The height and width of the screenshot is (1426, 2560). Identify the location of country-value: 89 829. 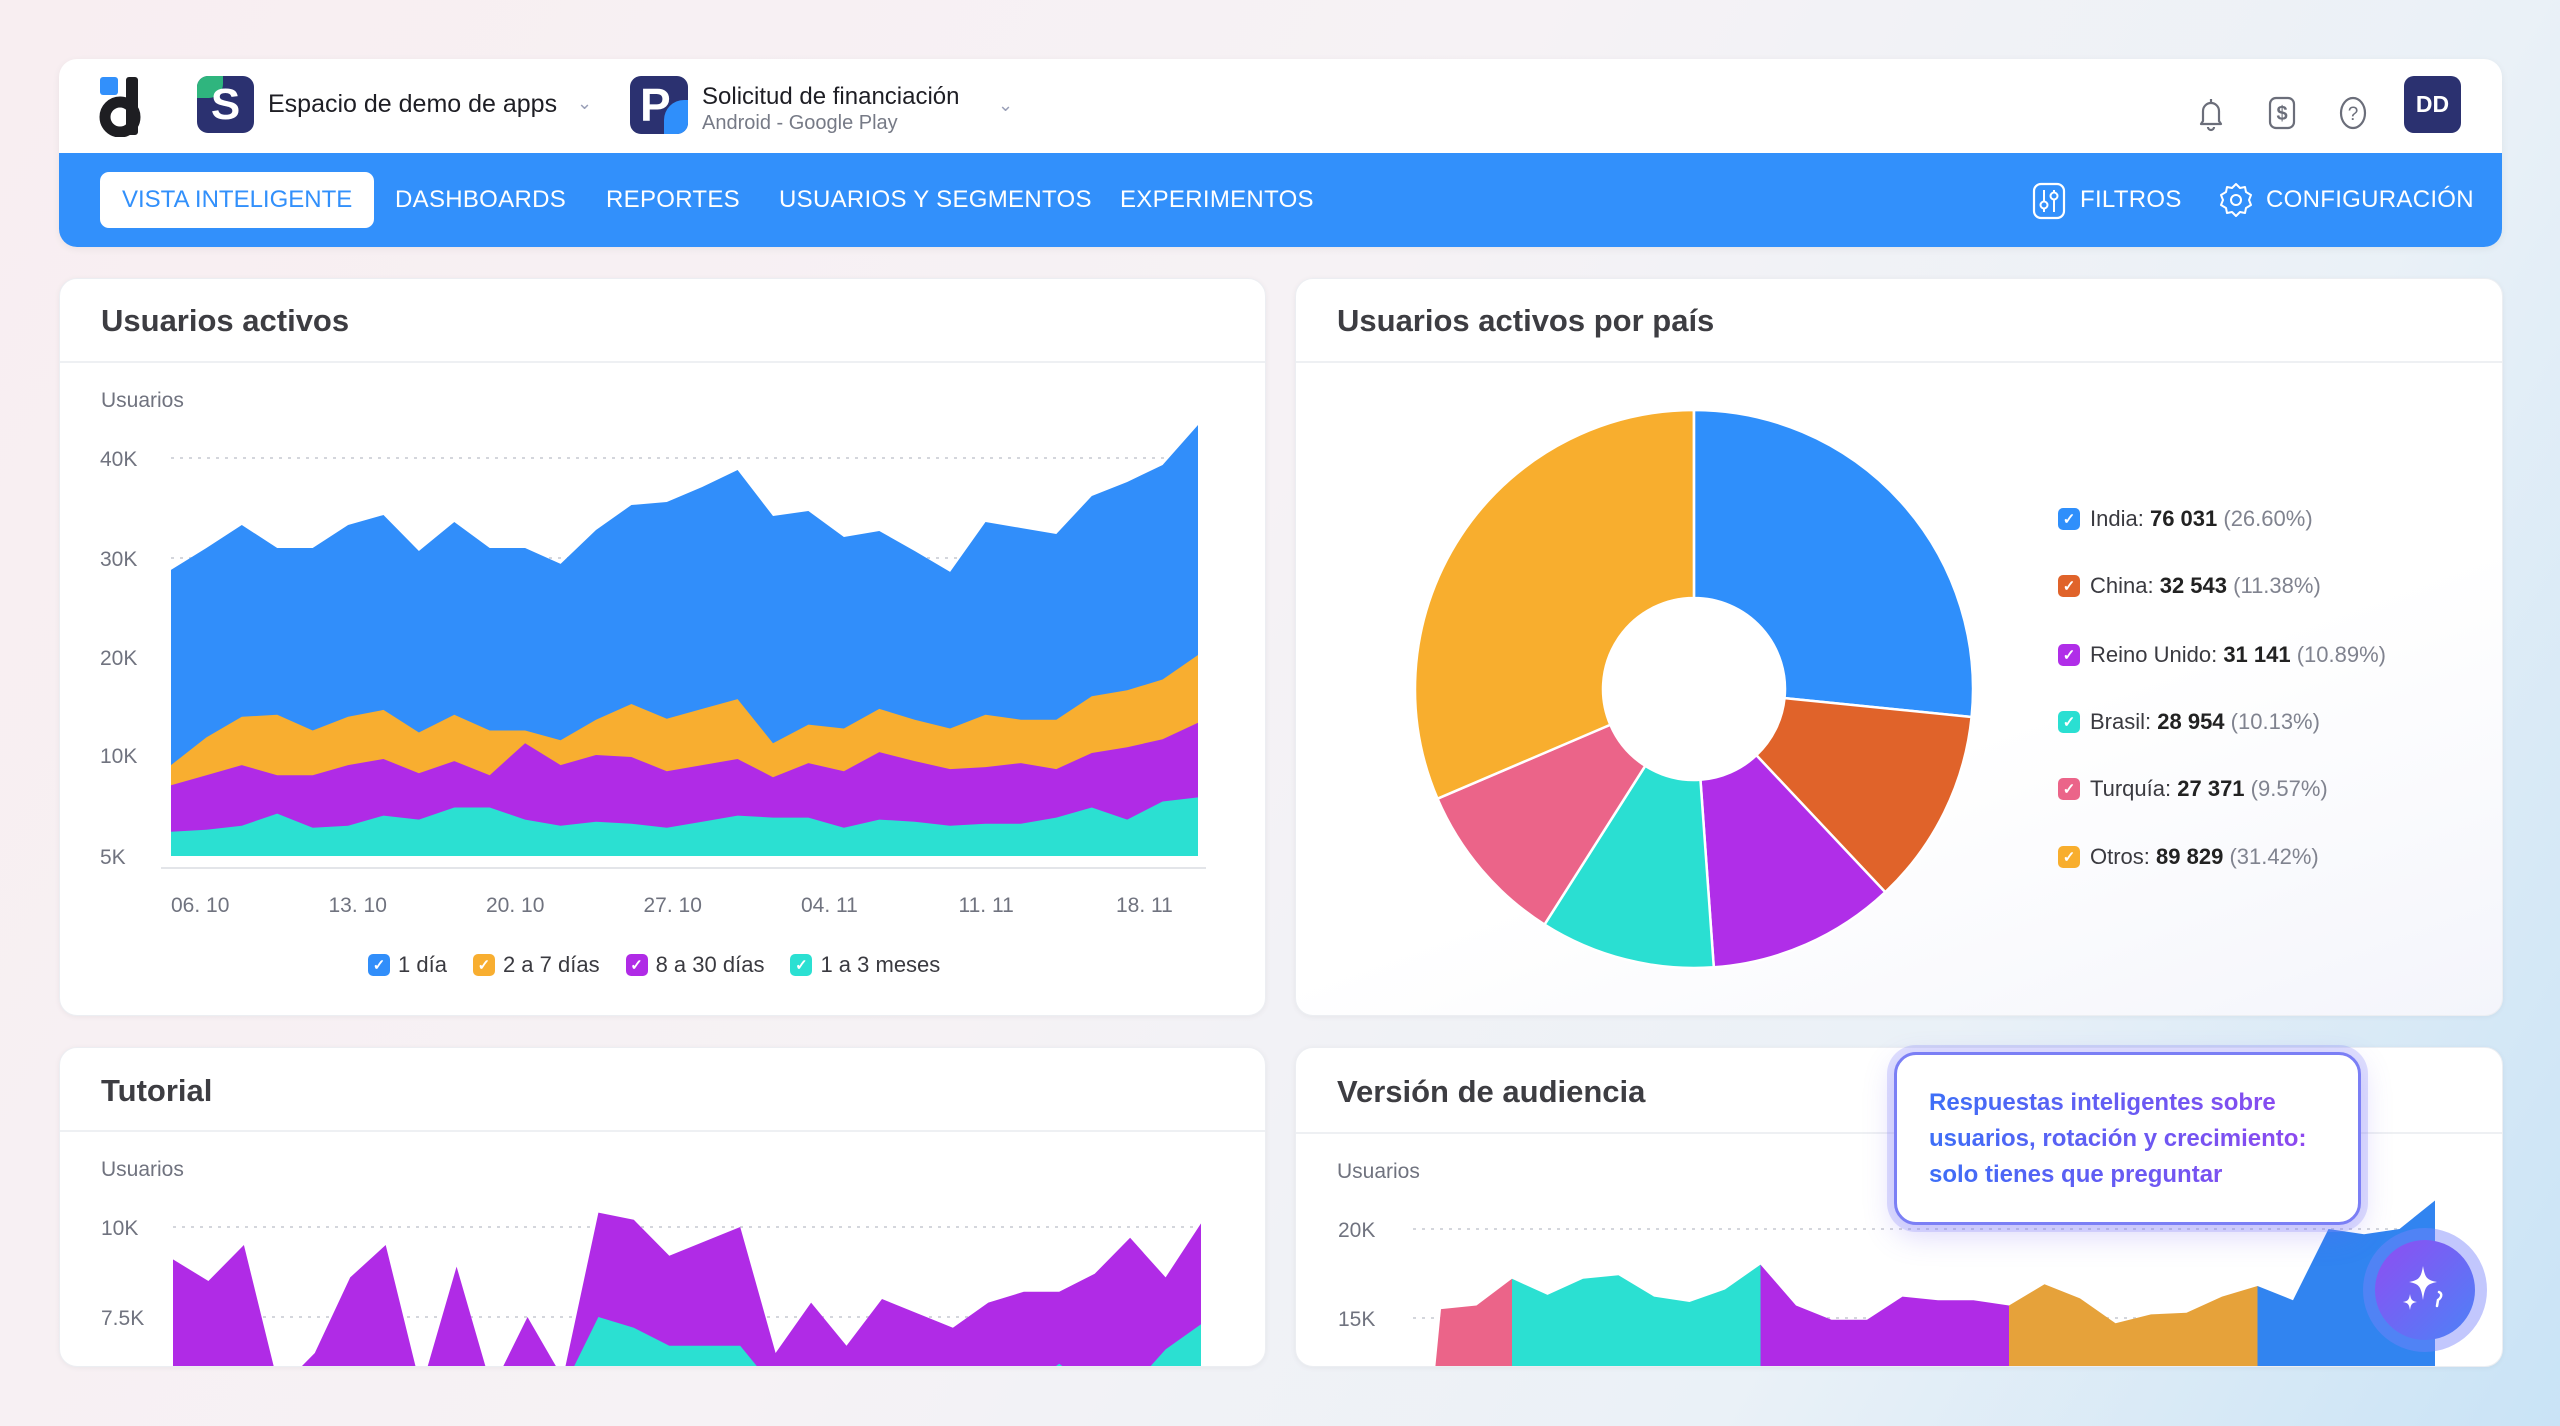
(2190, 856).